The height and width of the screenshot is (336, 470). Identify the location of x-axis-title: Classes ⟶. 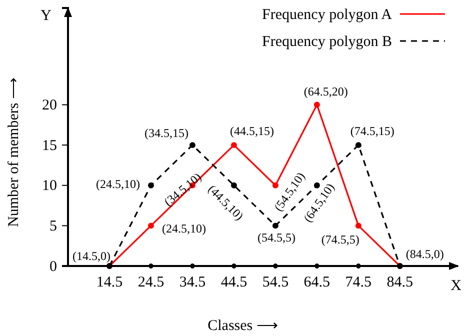
(243, 326).